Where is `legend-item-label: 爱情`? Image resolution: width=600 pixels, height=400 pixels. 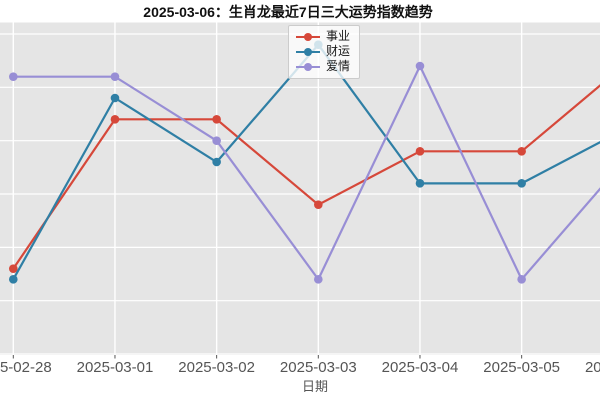
legend-item-label: 爱情 is located at coordinates (338, 66).